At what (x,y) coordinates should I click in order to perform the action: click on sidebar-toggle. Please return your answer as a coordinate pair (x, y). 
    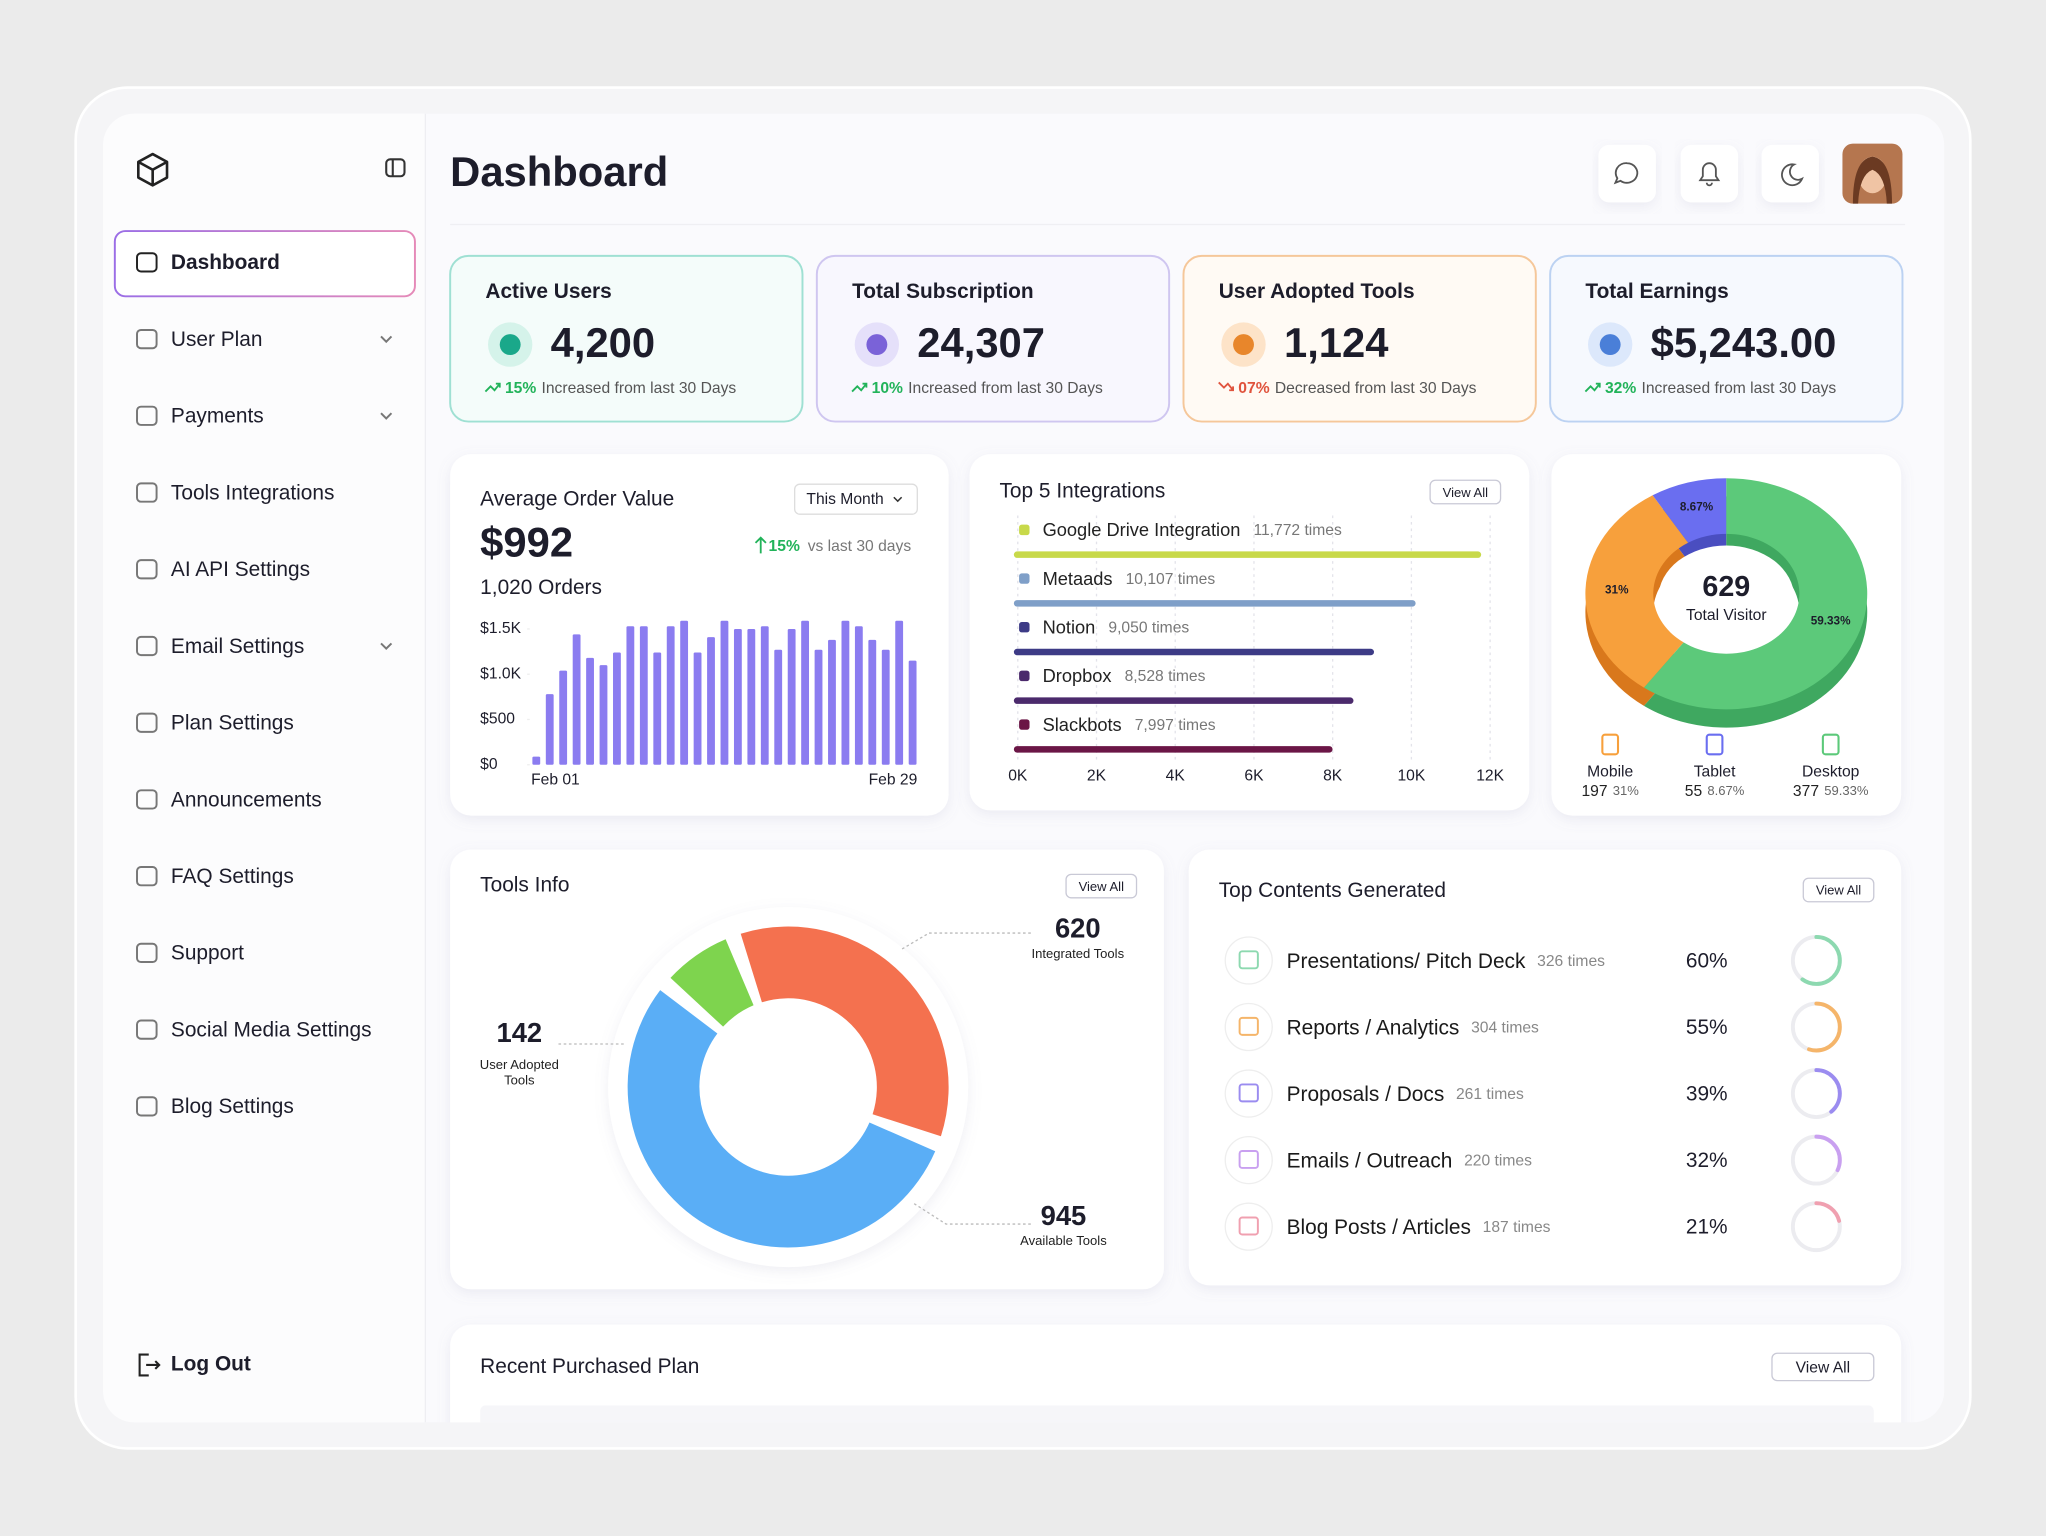
    Looking at the image, I should click on (395, 168).